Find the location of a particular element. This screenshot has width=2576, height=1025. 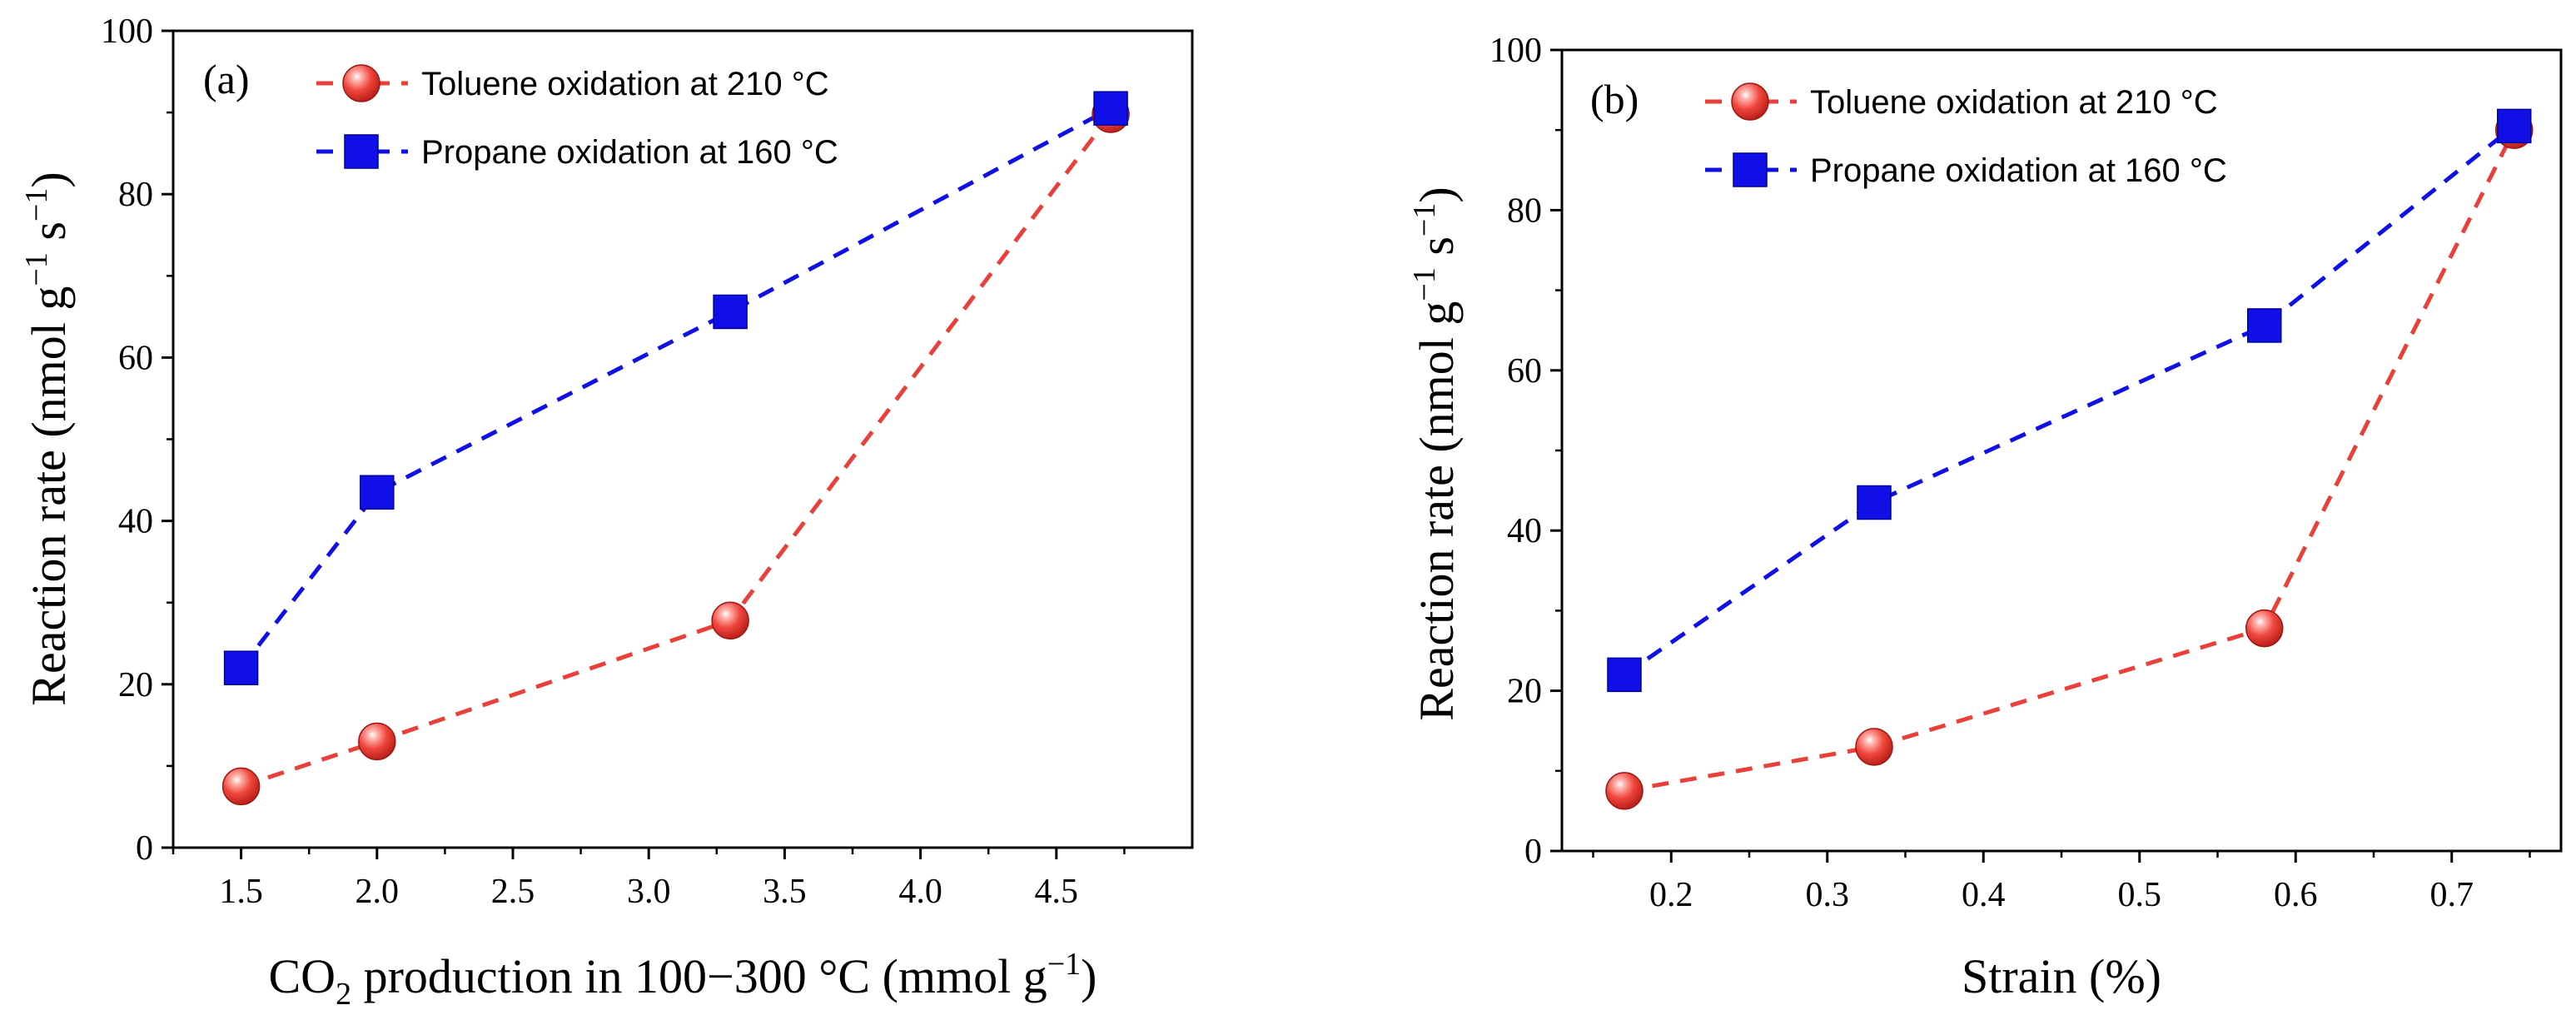

x-tick-label: 0.7 is located at coordinates (2452, 895).